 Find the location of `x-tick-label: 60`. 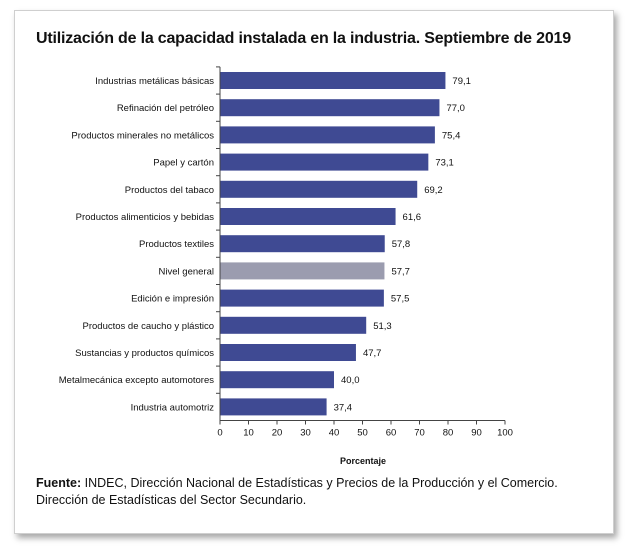

x-tick-label: 60 is located at coordinates (391, 433).